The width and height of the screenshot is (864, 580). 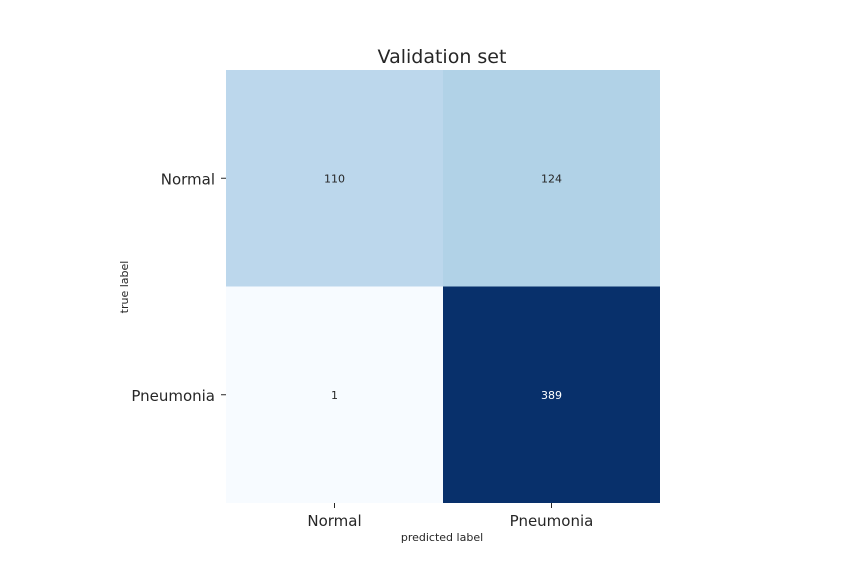 I want to click on x-tick-label: Normal, so click(x=334, y=521).